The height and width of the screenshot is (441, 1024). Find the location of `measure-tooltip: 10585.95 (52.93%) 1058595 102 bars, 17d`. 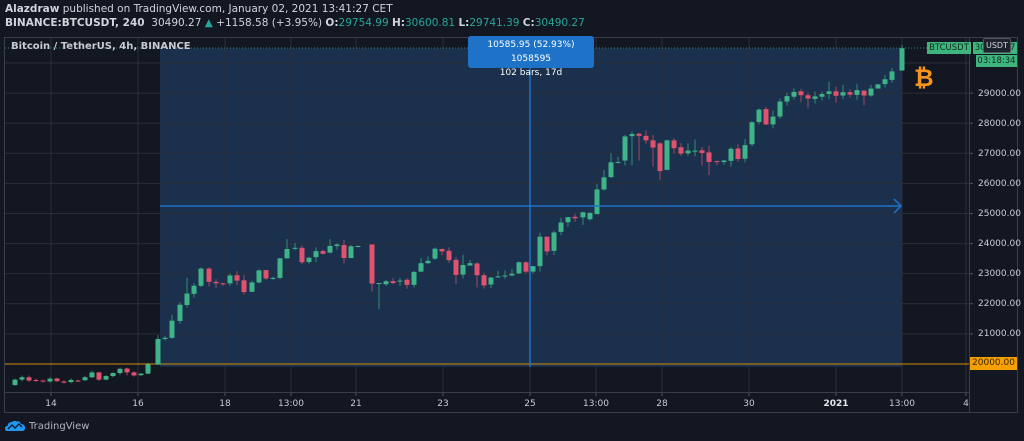

measure-tooltip: 10585.95 (52.93%) 1058595 102 bars, 17d is located at coordinates (531, 57).